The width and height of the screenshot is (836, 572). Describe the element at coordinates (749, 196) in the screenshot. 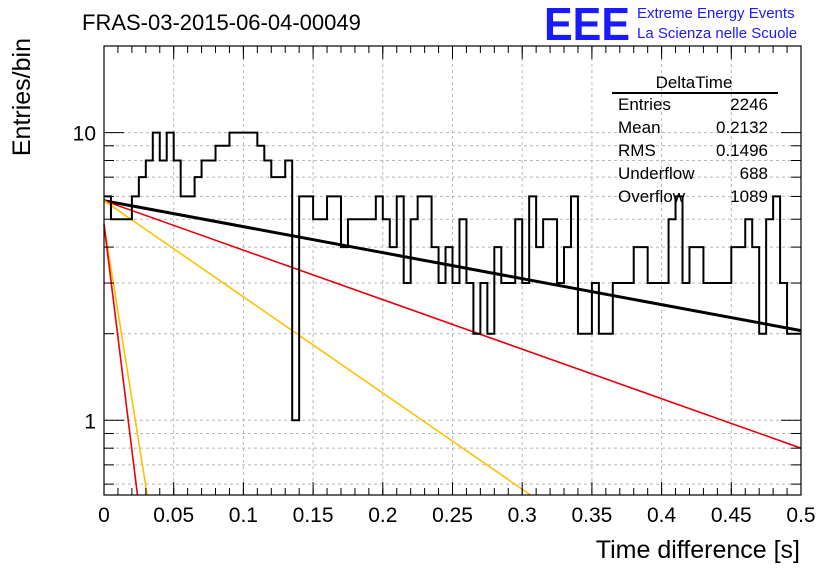

I see `stats-overflow-value: 1089` at that location.